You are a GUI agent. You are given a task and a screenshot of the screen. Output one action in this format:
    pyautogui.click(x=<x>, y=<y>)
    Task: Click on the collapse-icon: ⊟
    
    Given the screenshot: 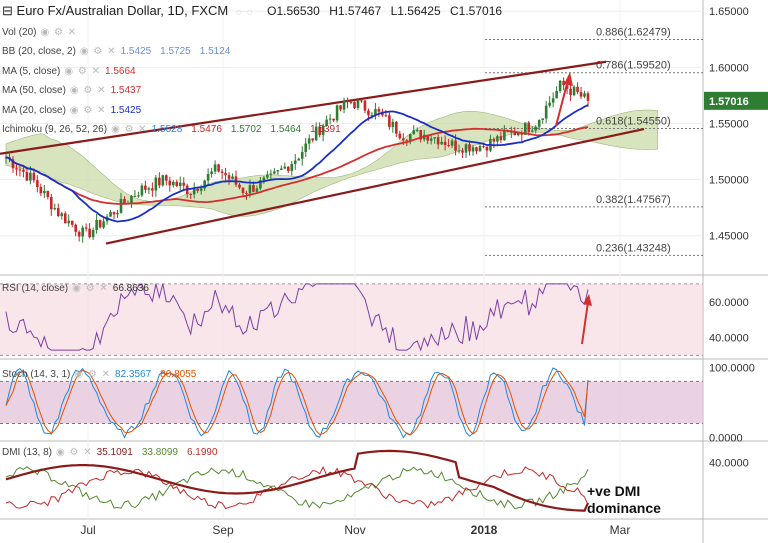 What is the action you would take?
    pyautogui.click(x=7, y=10)
    